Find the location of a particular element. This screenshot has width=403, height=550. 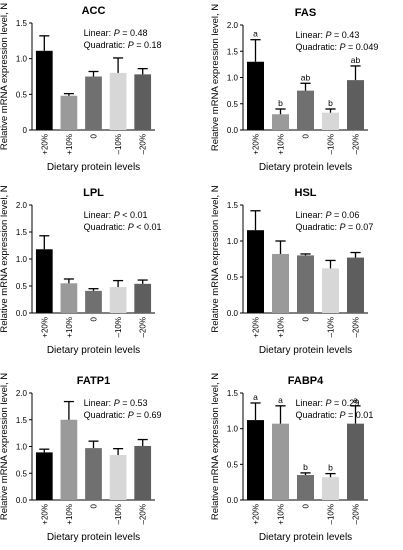

stat-quadratic: Quadratic: P = 0.049 is located at coordinates (337, 47).